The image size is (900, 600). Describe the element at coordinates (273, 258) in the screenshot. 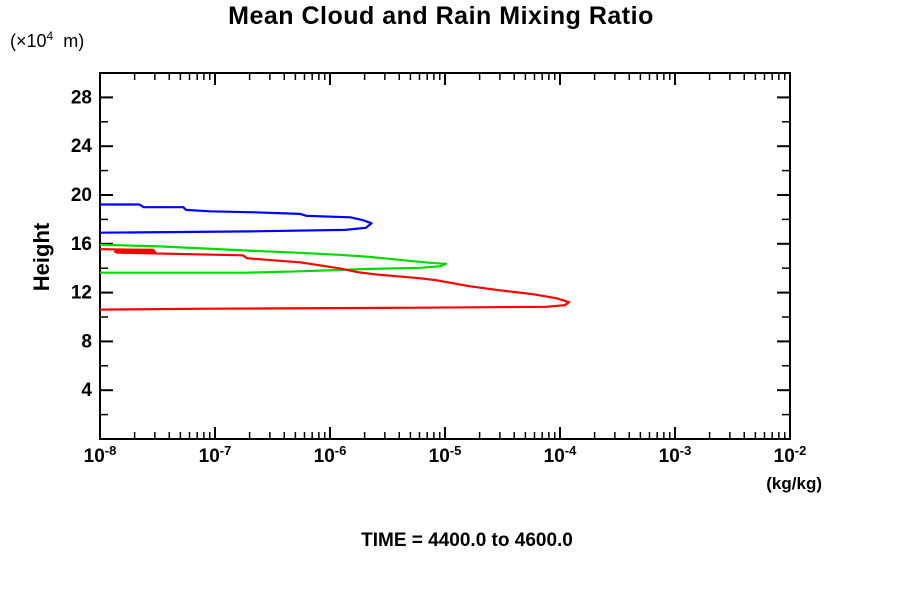

I see `series-green-profile` at that location.